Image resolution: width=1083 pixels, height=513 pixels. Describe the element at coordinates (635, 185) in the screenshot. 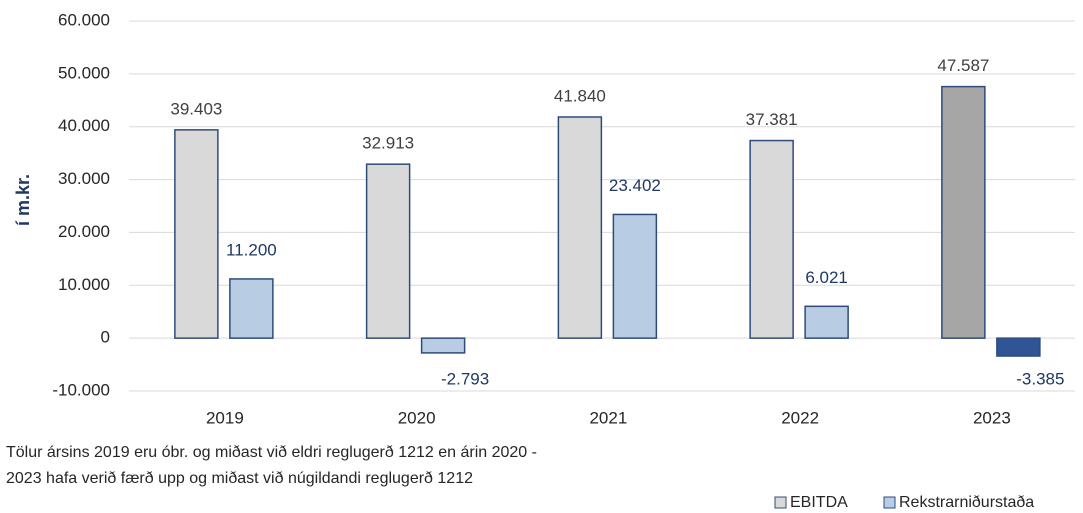

I see `data-label: 23.402` at that location.